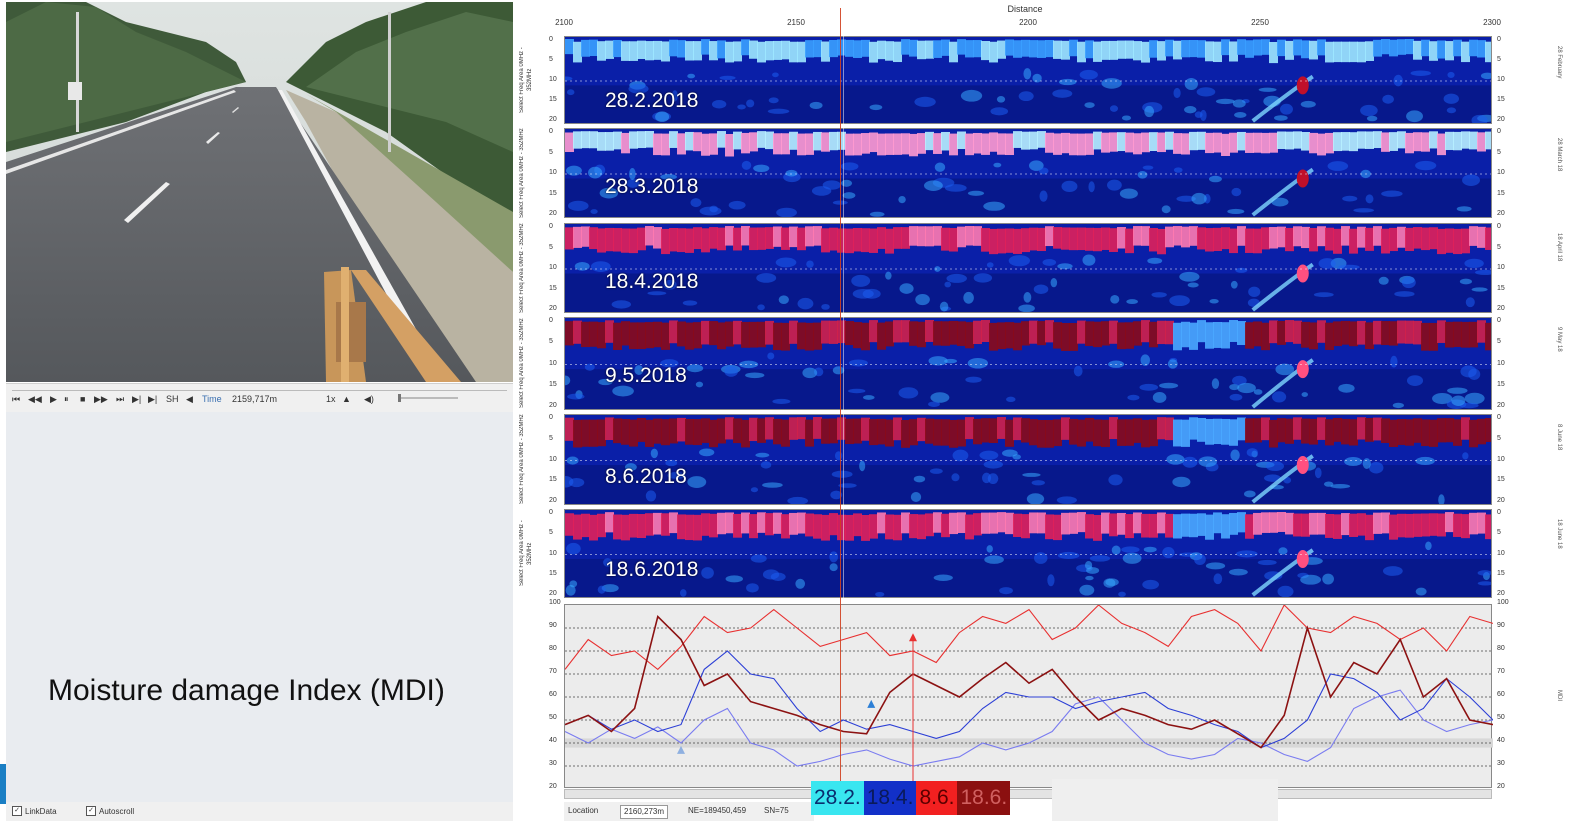 This screenshot has width=1575, height=821. I want to click on gpr-panel: 8.6.2018, so click(1028, 459).